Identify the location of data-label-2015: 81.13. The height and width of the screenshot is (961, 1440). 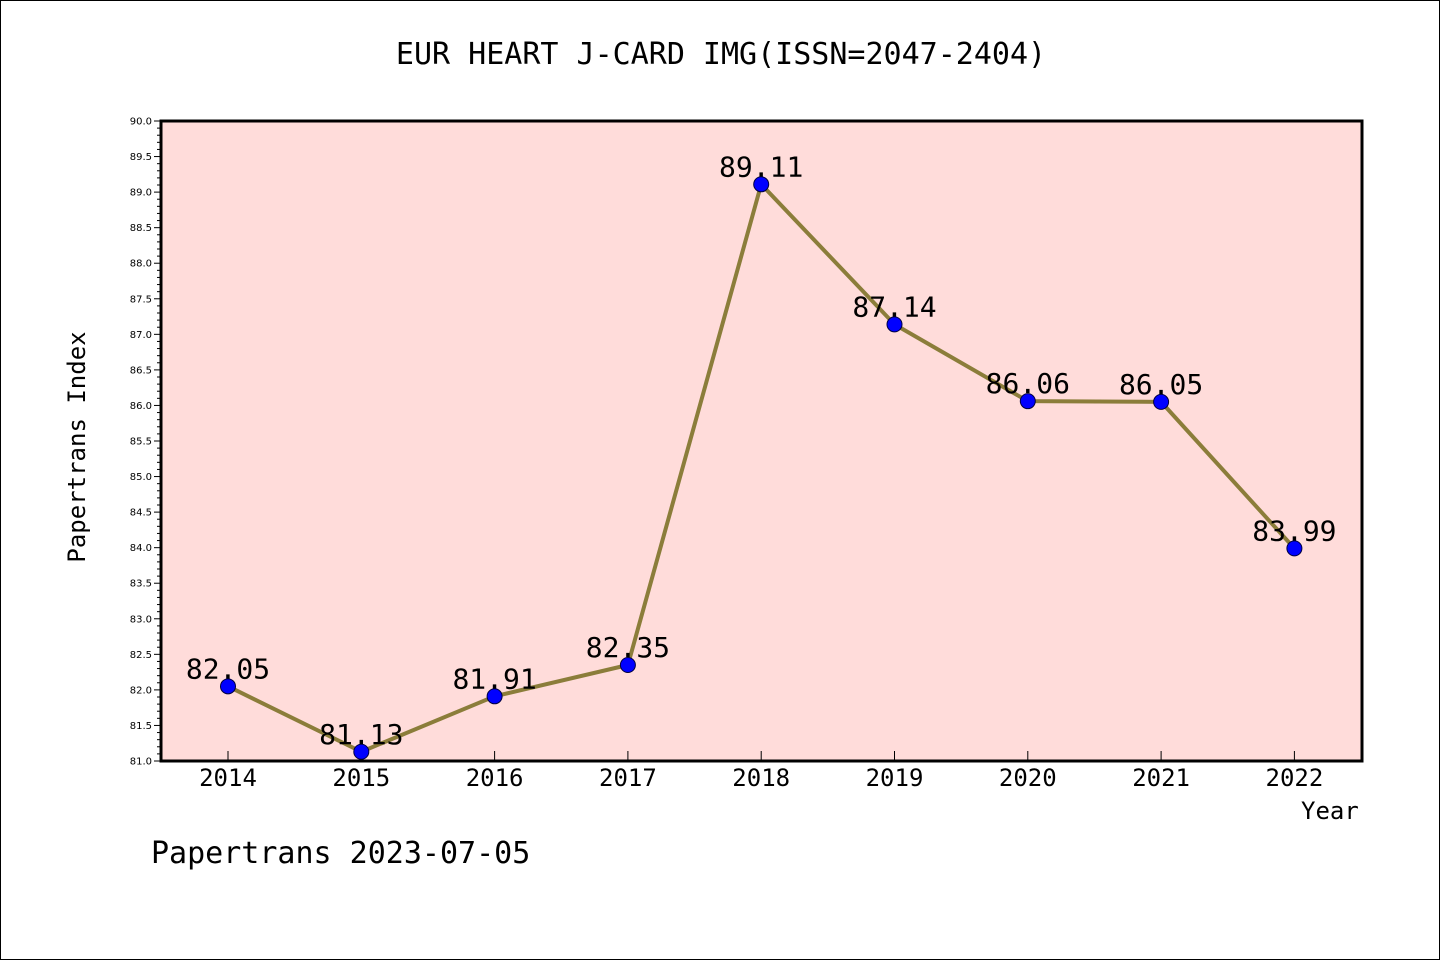
(361, 734).